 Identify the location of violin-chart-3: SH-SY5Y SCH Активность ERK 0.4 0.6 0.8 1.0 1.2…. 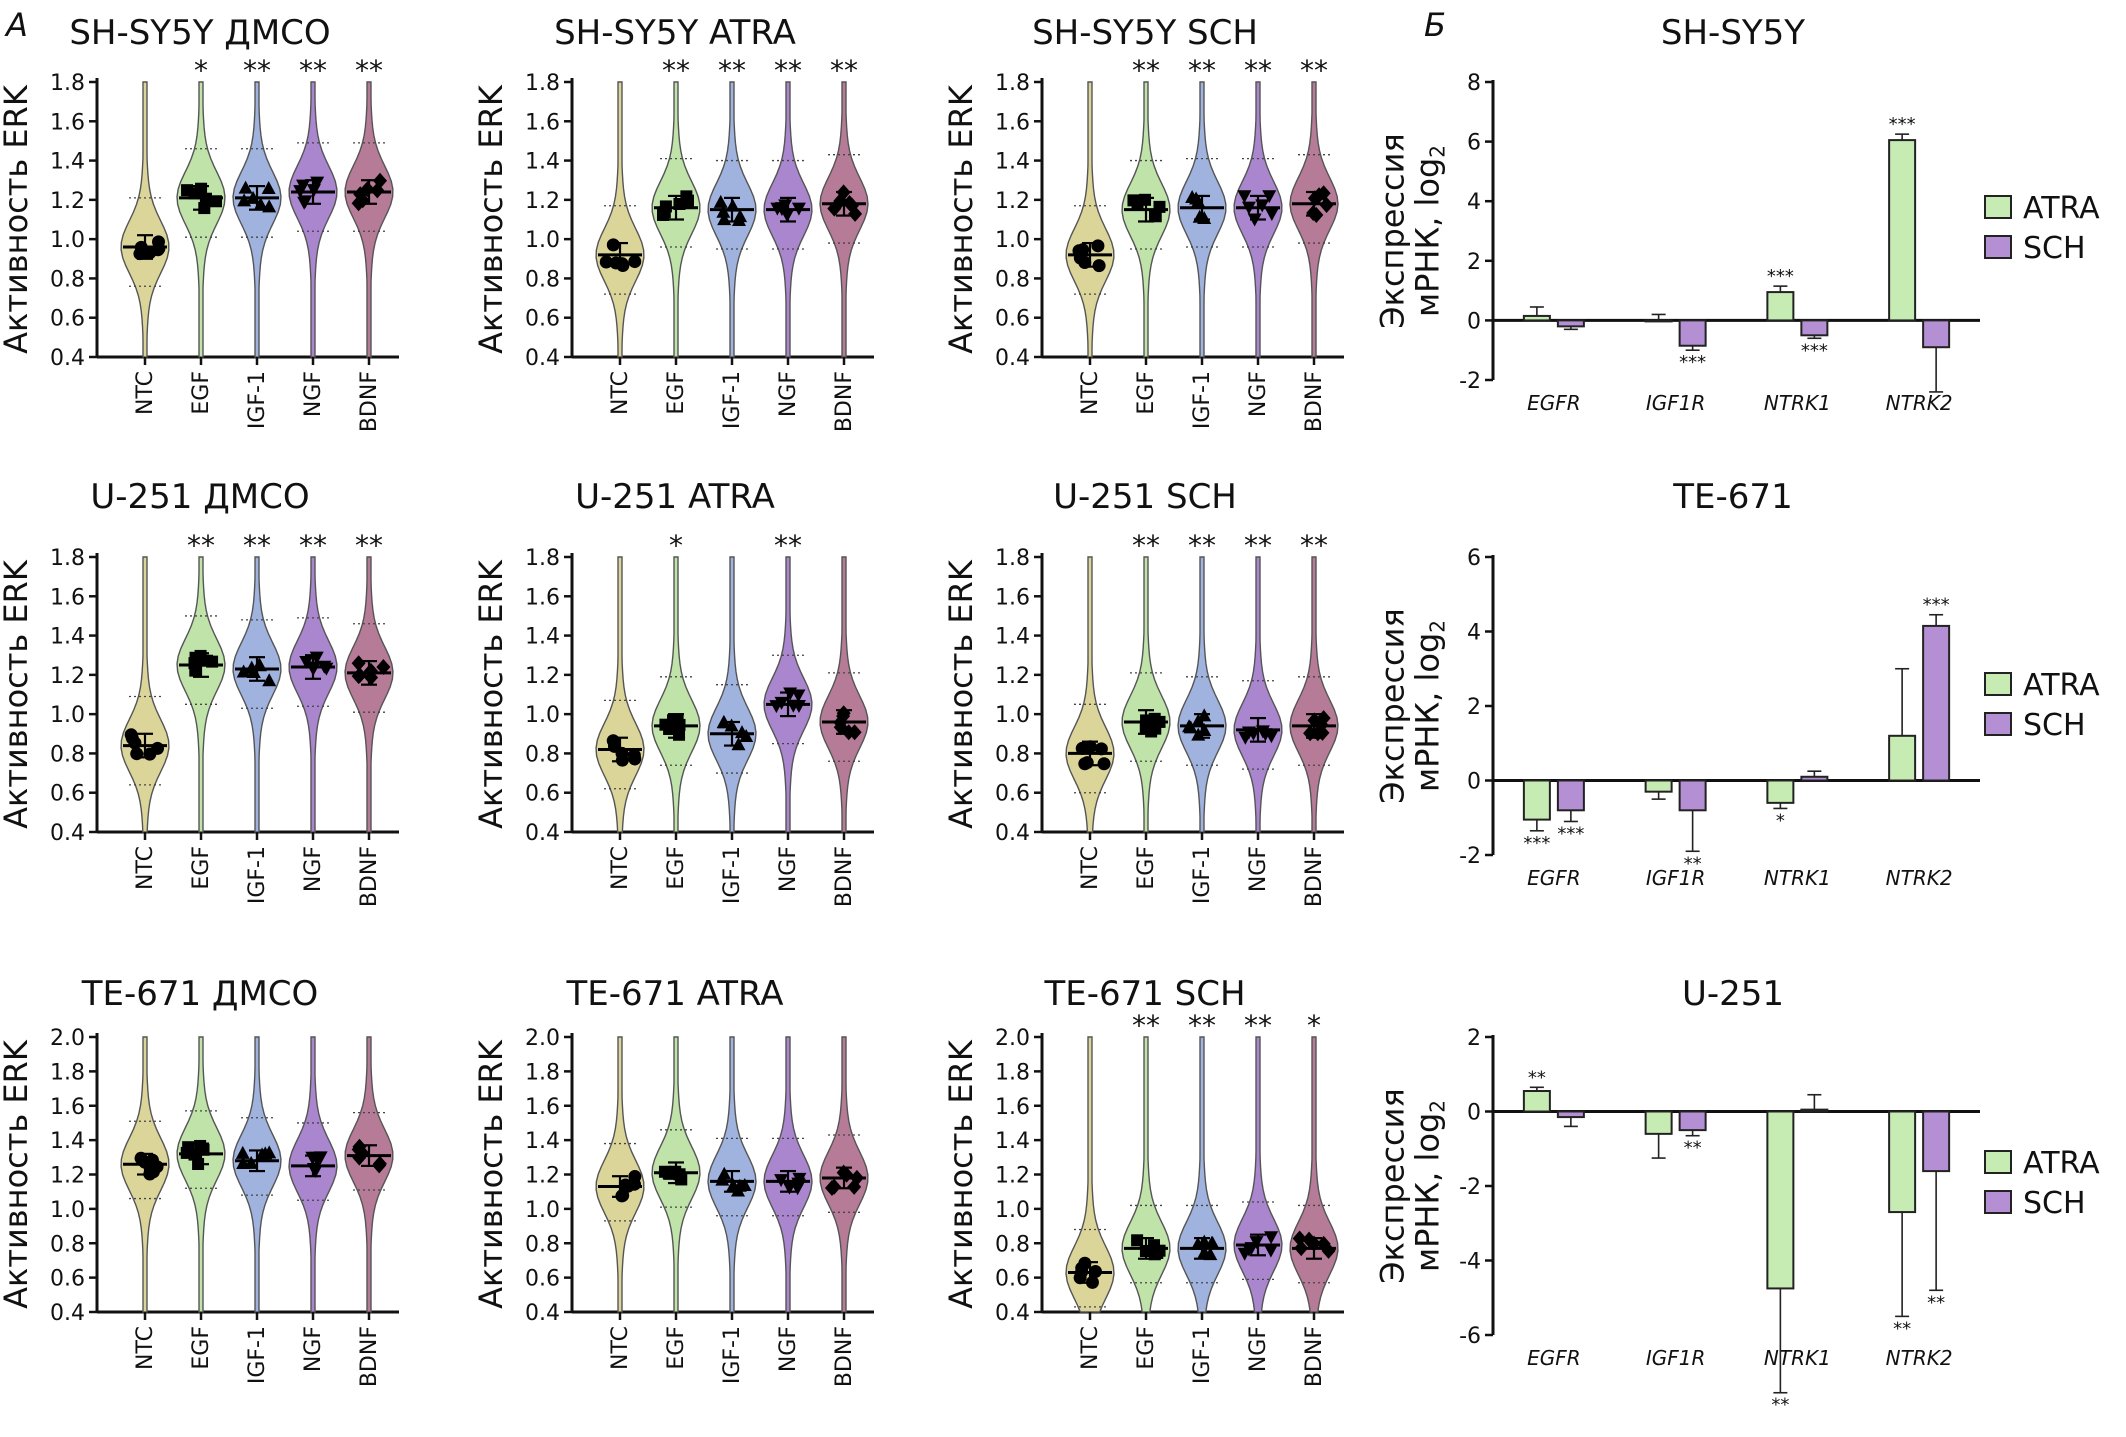
(1143, 222).